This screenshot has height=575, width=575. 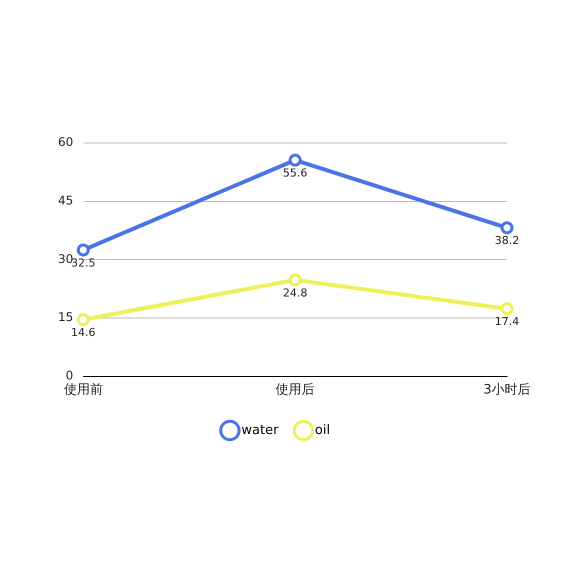 I want to click on x-tick-label: 使用后, so click(x=295, y=390).